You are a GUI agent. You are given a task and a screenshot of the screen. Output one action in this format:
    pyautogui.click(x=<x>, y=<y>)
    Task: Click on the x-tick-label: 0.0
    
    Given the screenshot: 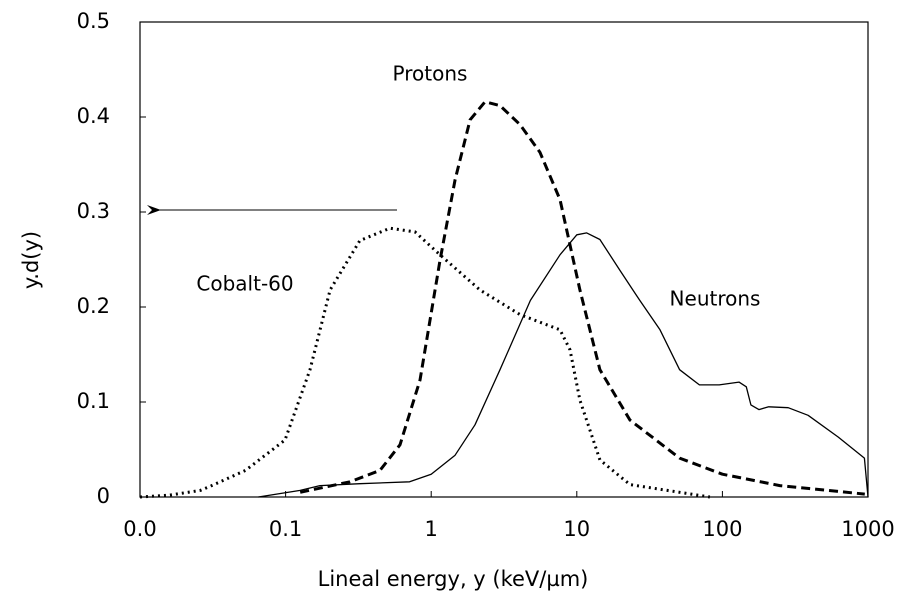 What is the action you would take?
    pyautogui.click(x=139, y=529)
    